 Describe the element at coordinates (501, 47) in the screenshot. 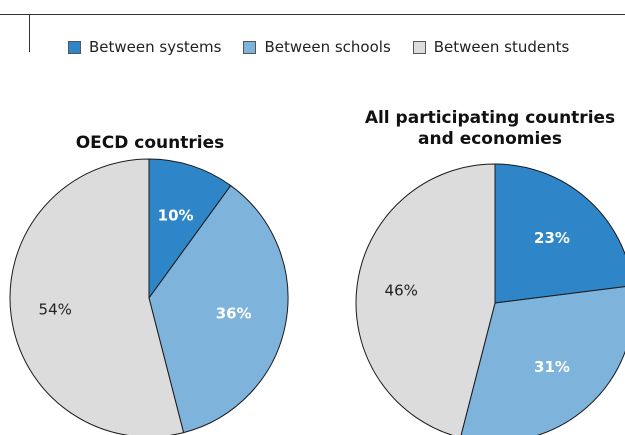

I see `legend-label-between-students: Between students` at that location.